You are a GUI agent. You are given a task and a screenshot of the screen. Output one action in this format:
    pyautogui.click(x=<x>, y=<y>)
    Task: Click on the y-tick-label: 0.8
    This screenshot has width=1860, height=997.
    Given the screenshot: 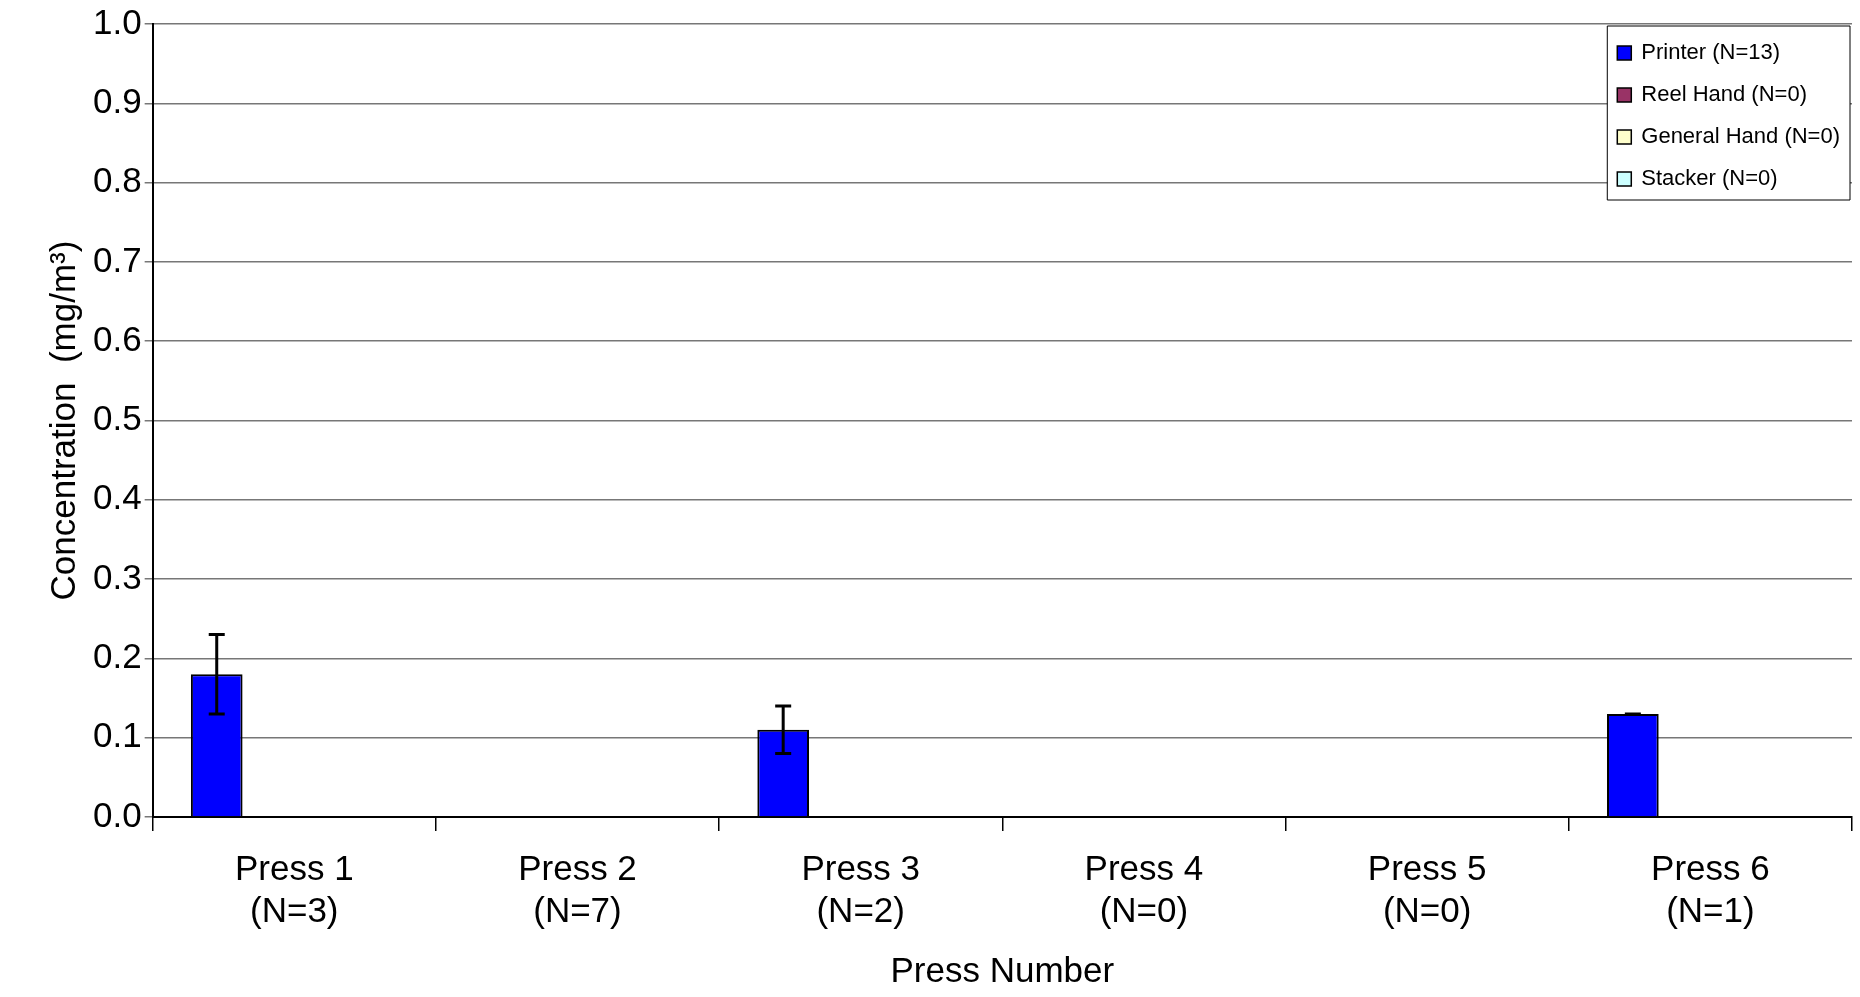 What is the action you would take?
    pyautogui.click(x=117, y=180)
    